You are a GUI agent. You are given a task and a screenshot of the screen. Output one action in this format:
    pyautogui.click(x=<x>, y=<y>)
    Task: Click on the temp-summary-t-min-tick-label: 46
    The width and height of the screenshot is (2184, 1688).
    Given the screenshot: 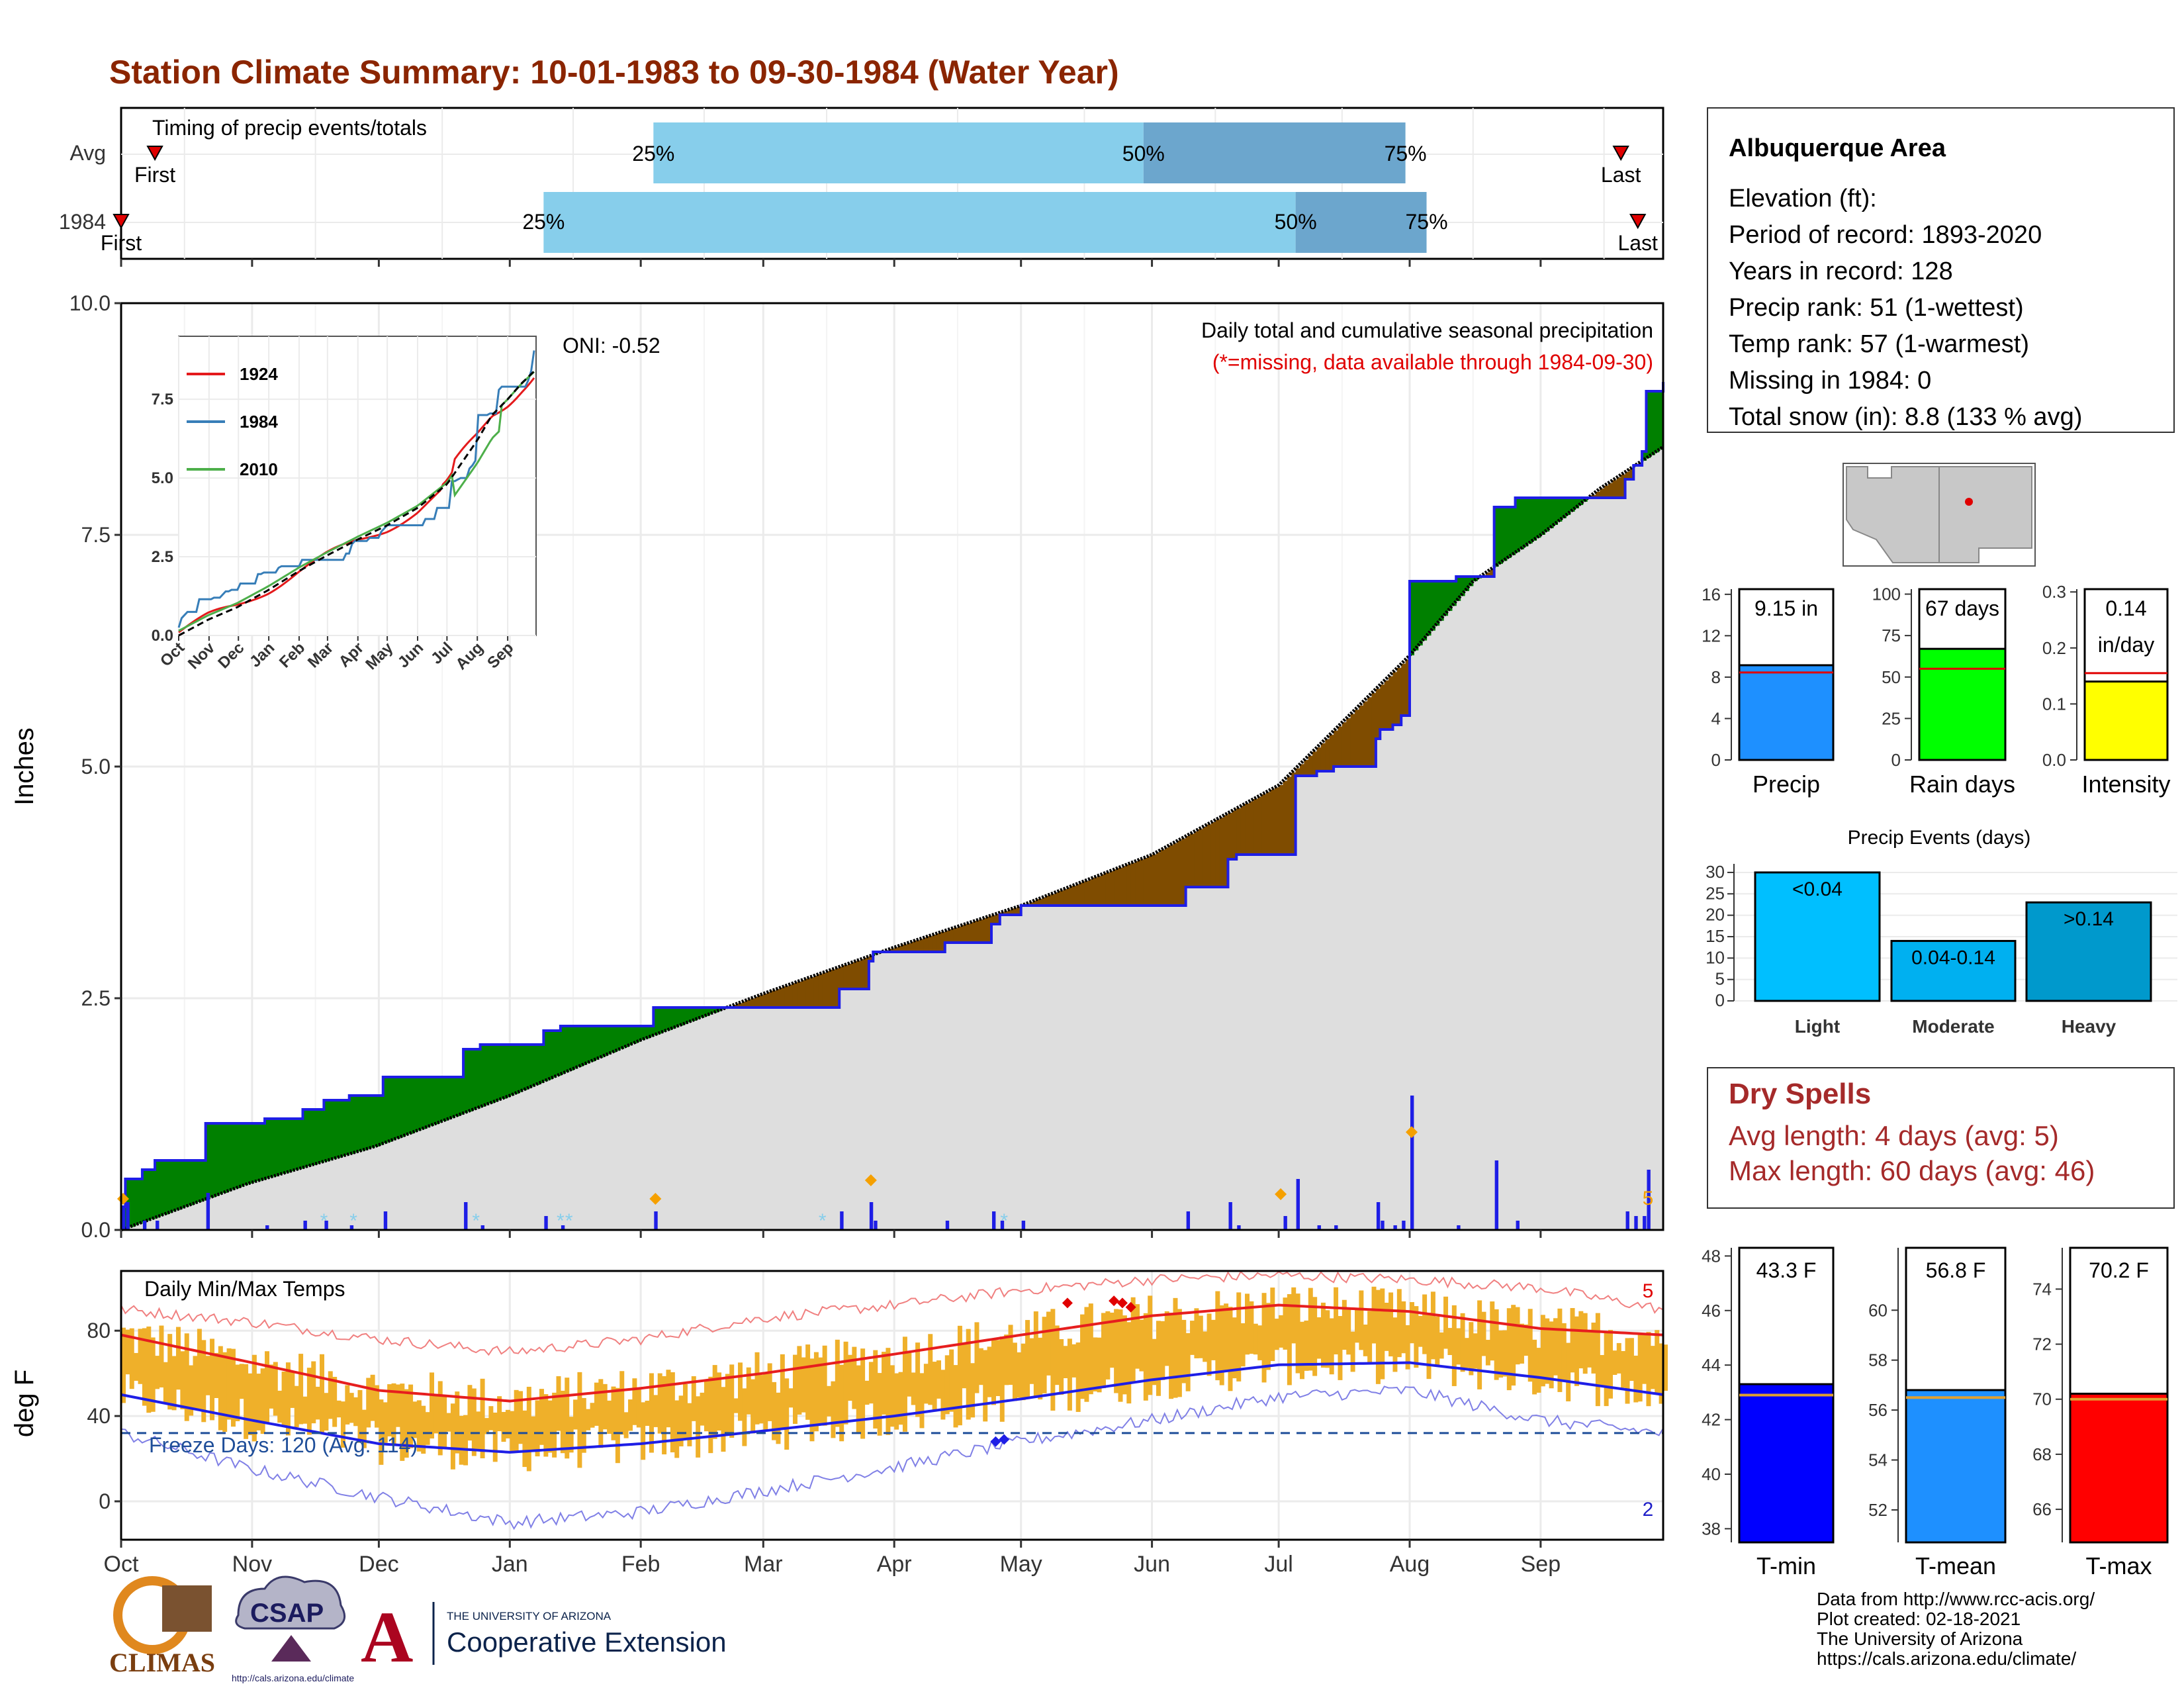 What is the action you would take?
    pyautogui.click(x=1712, y=1311)
    